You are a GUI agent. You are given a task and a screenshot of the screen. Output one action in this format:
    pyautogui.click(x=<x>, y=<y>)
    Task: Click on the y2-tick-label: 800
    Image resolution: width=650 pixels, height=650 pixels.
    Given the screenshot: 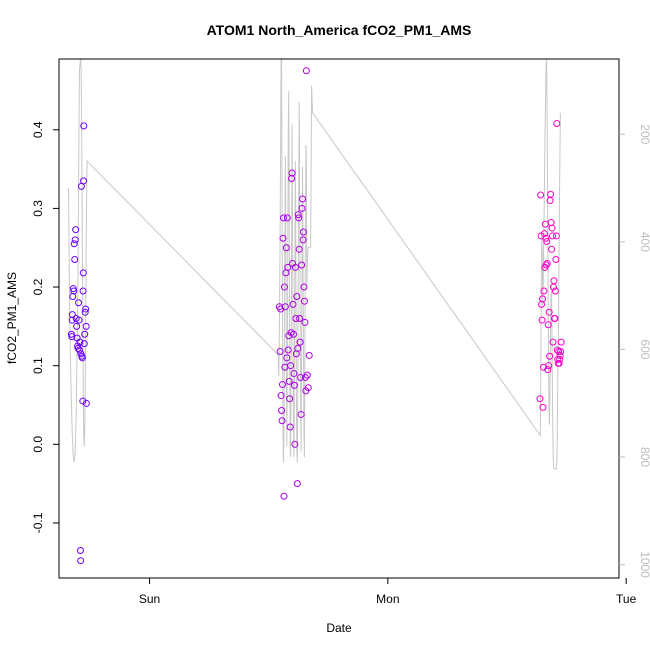 What is the action you would take?
    pyautogui.click(x=644, y=457)
    